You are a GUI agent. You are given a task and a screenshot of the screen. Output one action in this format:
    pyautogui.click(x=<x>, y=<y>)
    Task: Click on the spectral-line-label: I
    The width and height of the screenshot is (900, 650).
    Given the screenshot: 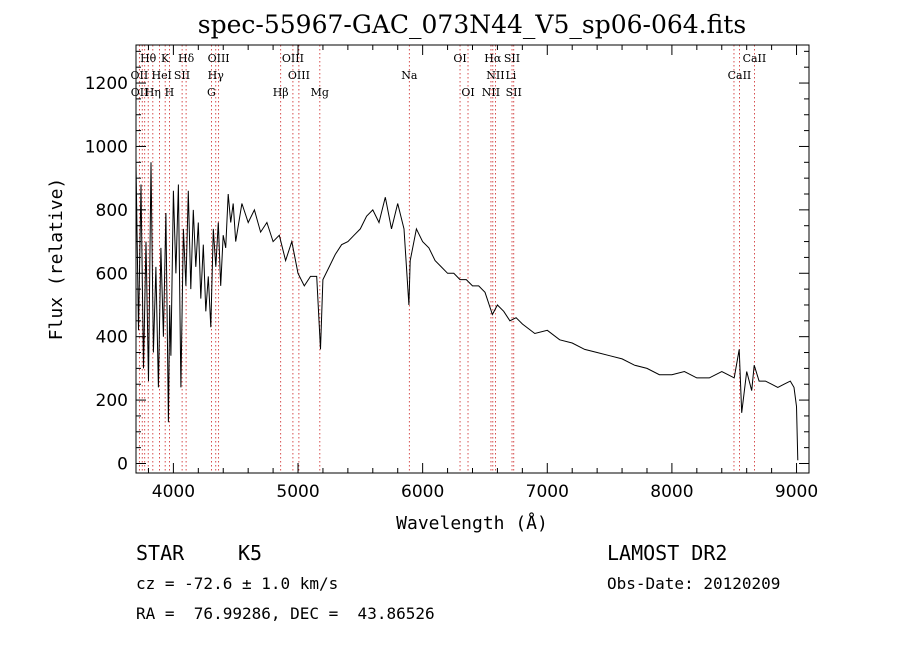 What is the action you would take?
    pyautogui.click(x=169, y=75)
    